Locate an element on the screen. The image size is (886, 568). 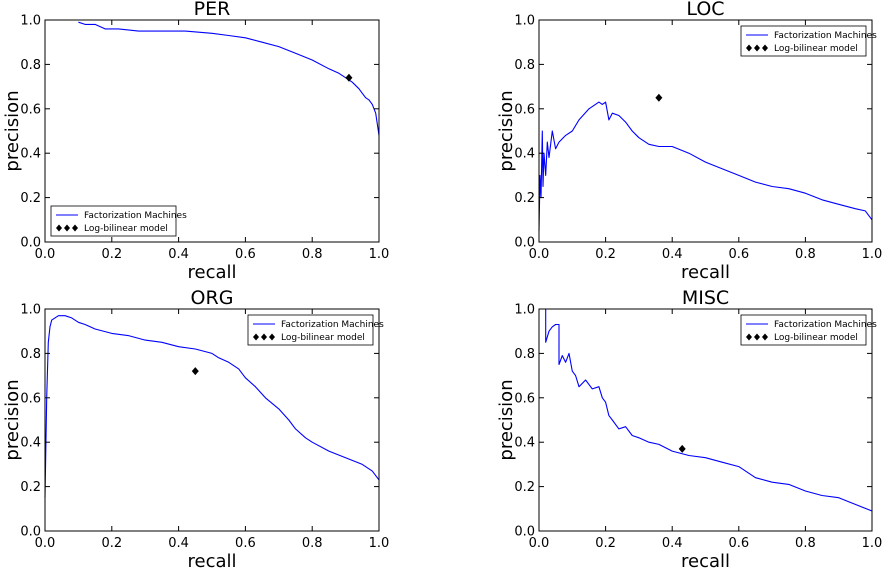
chart-title: LOC is located at coordinates (705, 10).